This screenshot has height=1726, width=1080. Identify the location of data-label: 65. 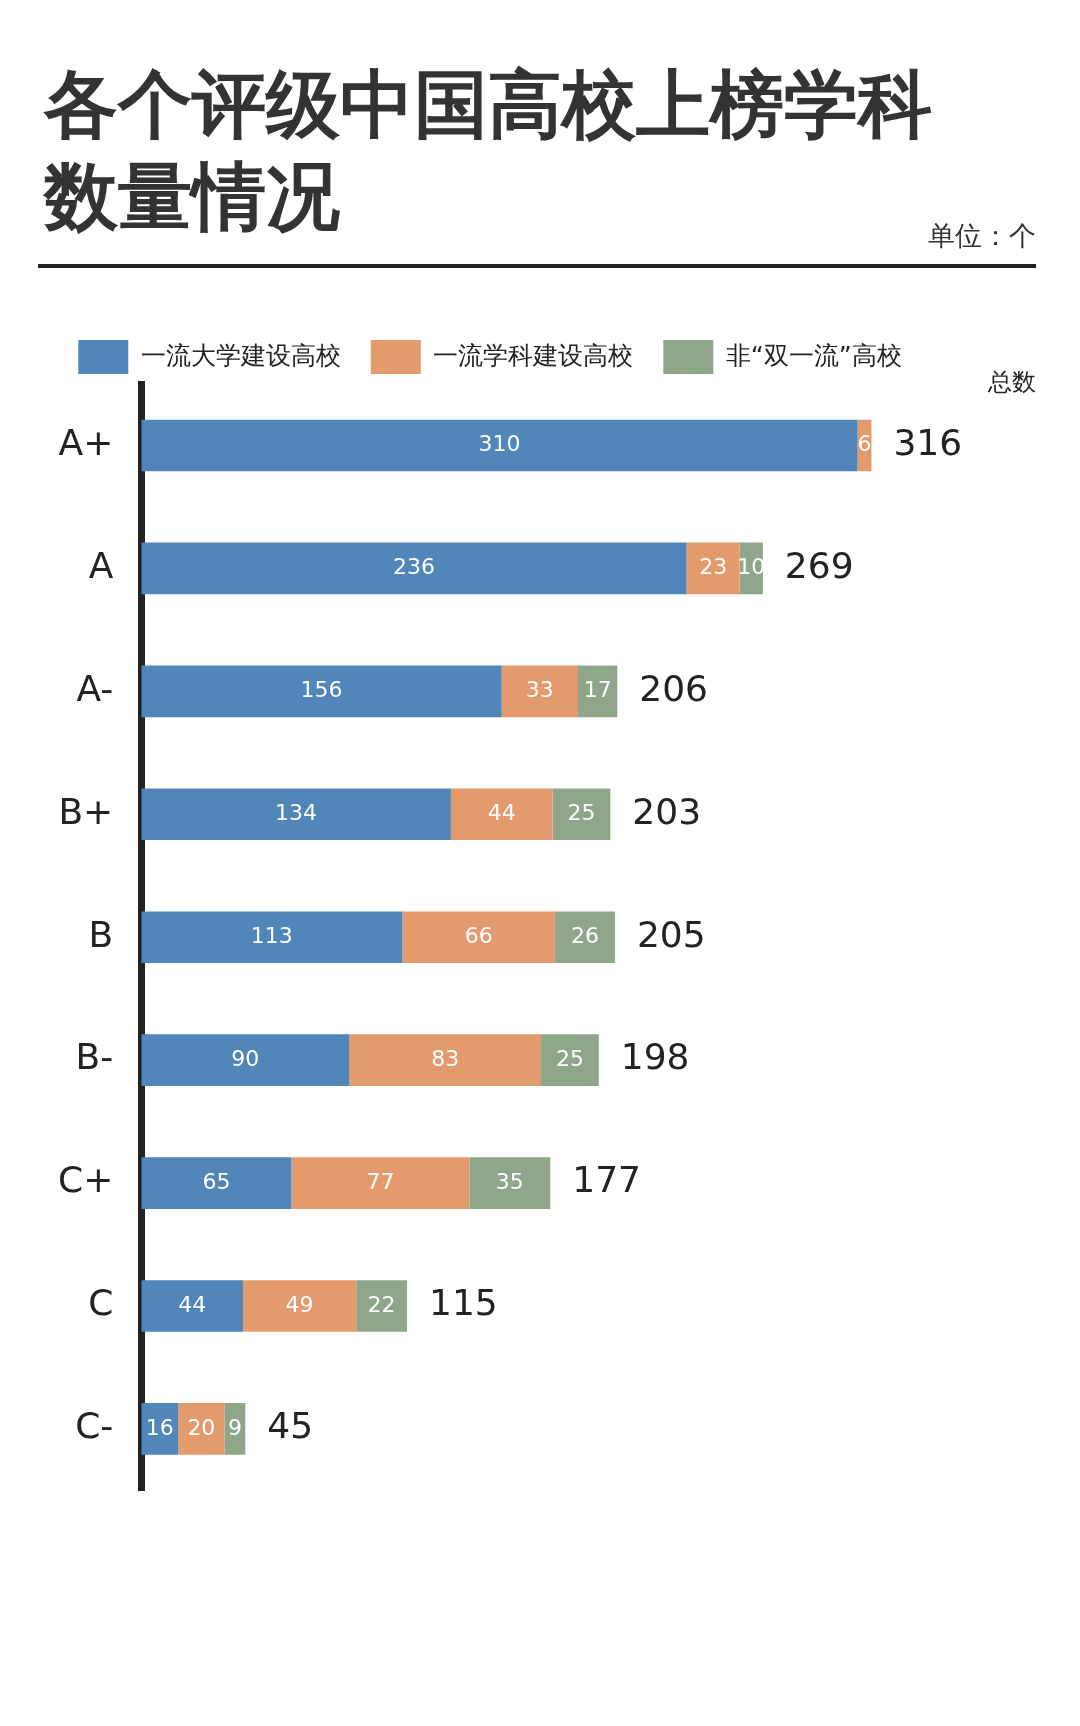
(216, 1181).